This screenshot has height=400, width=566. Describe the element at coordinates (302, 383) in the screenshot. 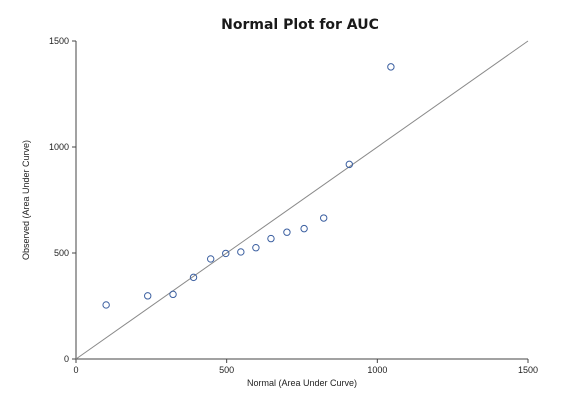

I see `x-axis-label: Normal (Area Under Curve)` at that location.